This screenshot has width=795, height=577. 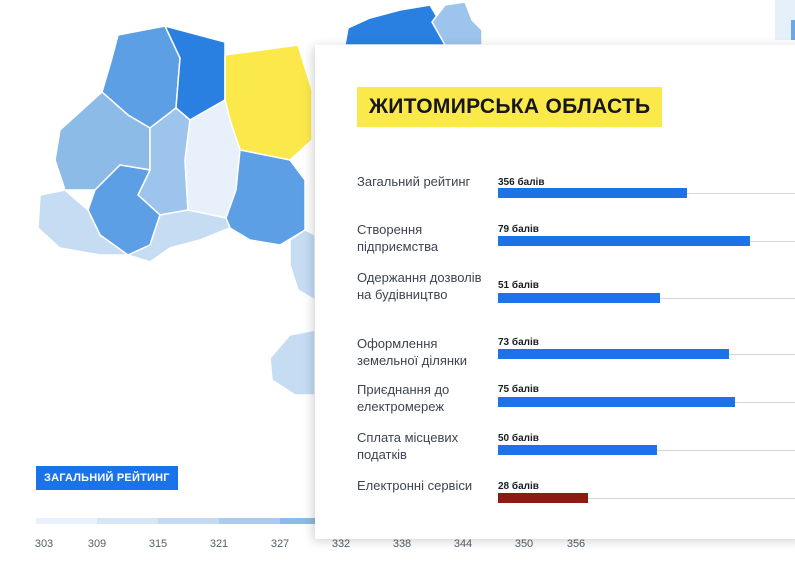 What do you see at coordinates (518, 389) in the screenshot?
I see `metric-score: 75 балів` at bounding box center [518, 389].